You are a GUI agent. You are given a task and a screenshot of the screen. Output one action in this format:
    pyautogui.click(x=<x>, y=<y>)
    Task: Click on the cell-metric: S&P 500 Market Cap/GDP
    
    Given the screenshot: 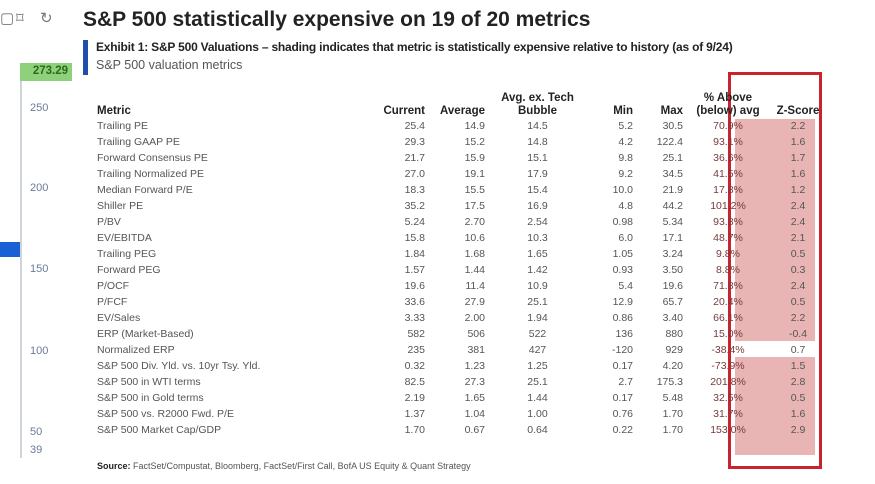 What is the action you would take?
    pyautogui.click(x=159, y=430)
    